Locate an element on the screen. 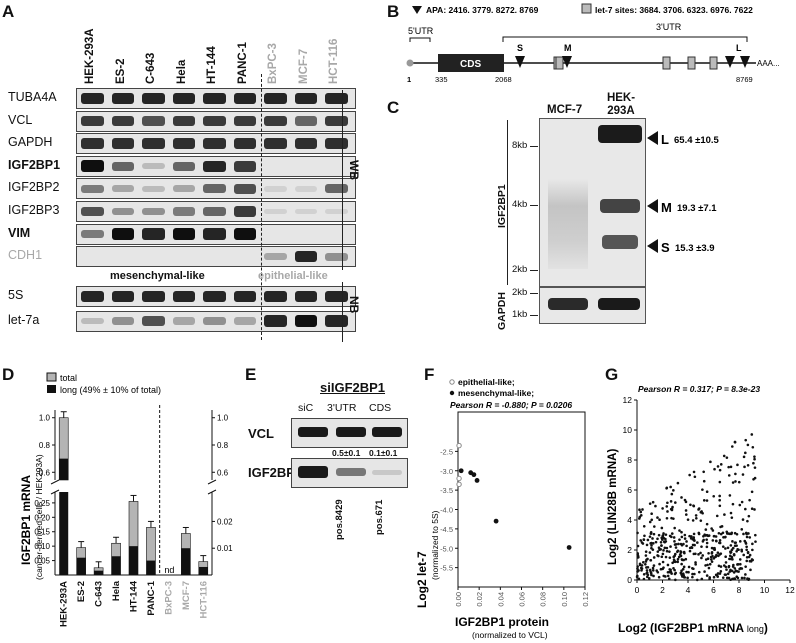  apa-site-icon is located at coordinates (567, 62).